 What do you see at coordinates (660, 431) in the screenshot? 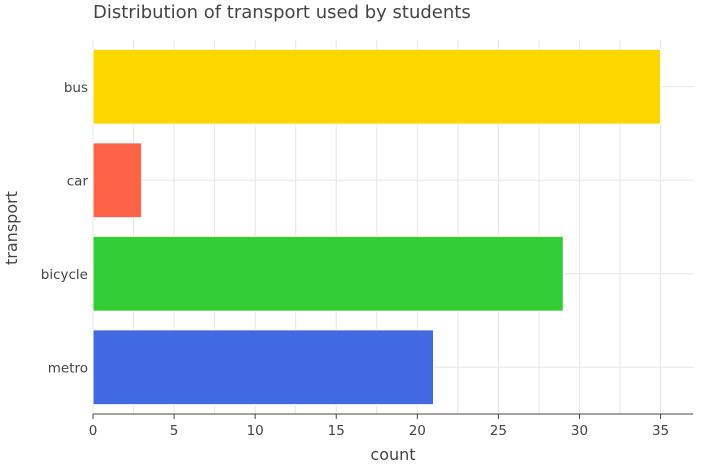
I see `x-tick-label: 35` at bounding box center [660, 431].